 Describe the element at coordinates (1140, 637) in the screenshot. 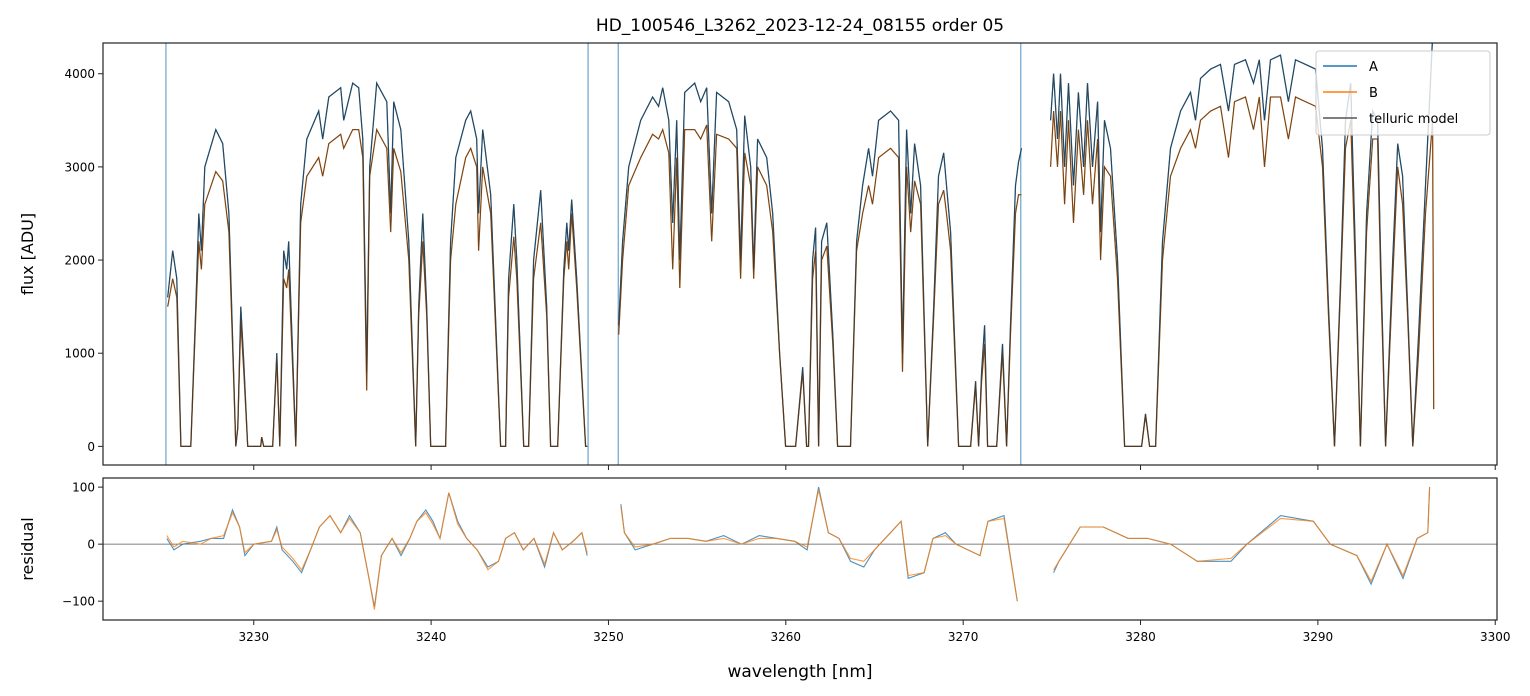

I see `x-tick-label: 3280` at that location.